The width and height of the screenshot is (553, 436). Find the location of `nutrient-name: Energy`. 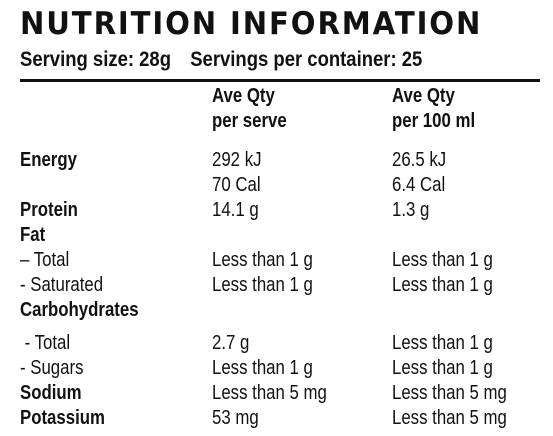

nutrient-name: Energy is located at coordinates (48, 160).